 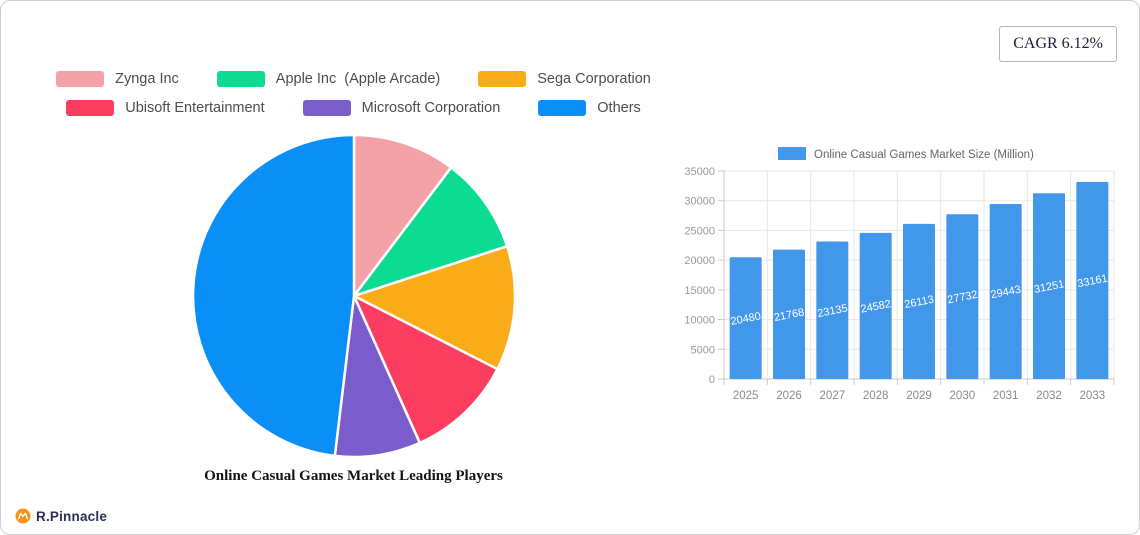 I want to click on x-category-label: 2029, so click(x=919, y=396).